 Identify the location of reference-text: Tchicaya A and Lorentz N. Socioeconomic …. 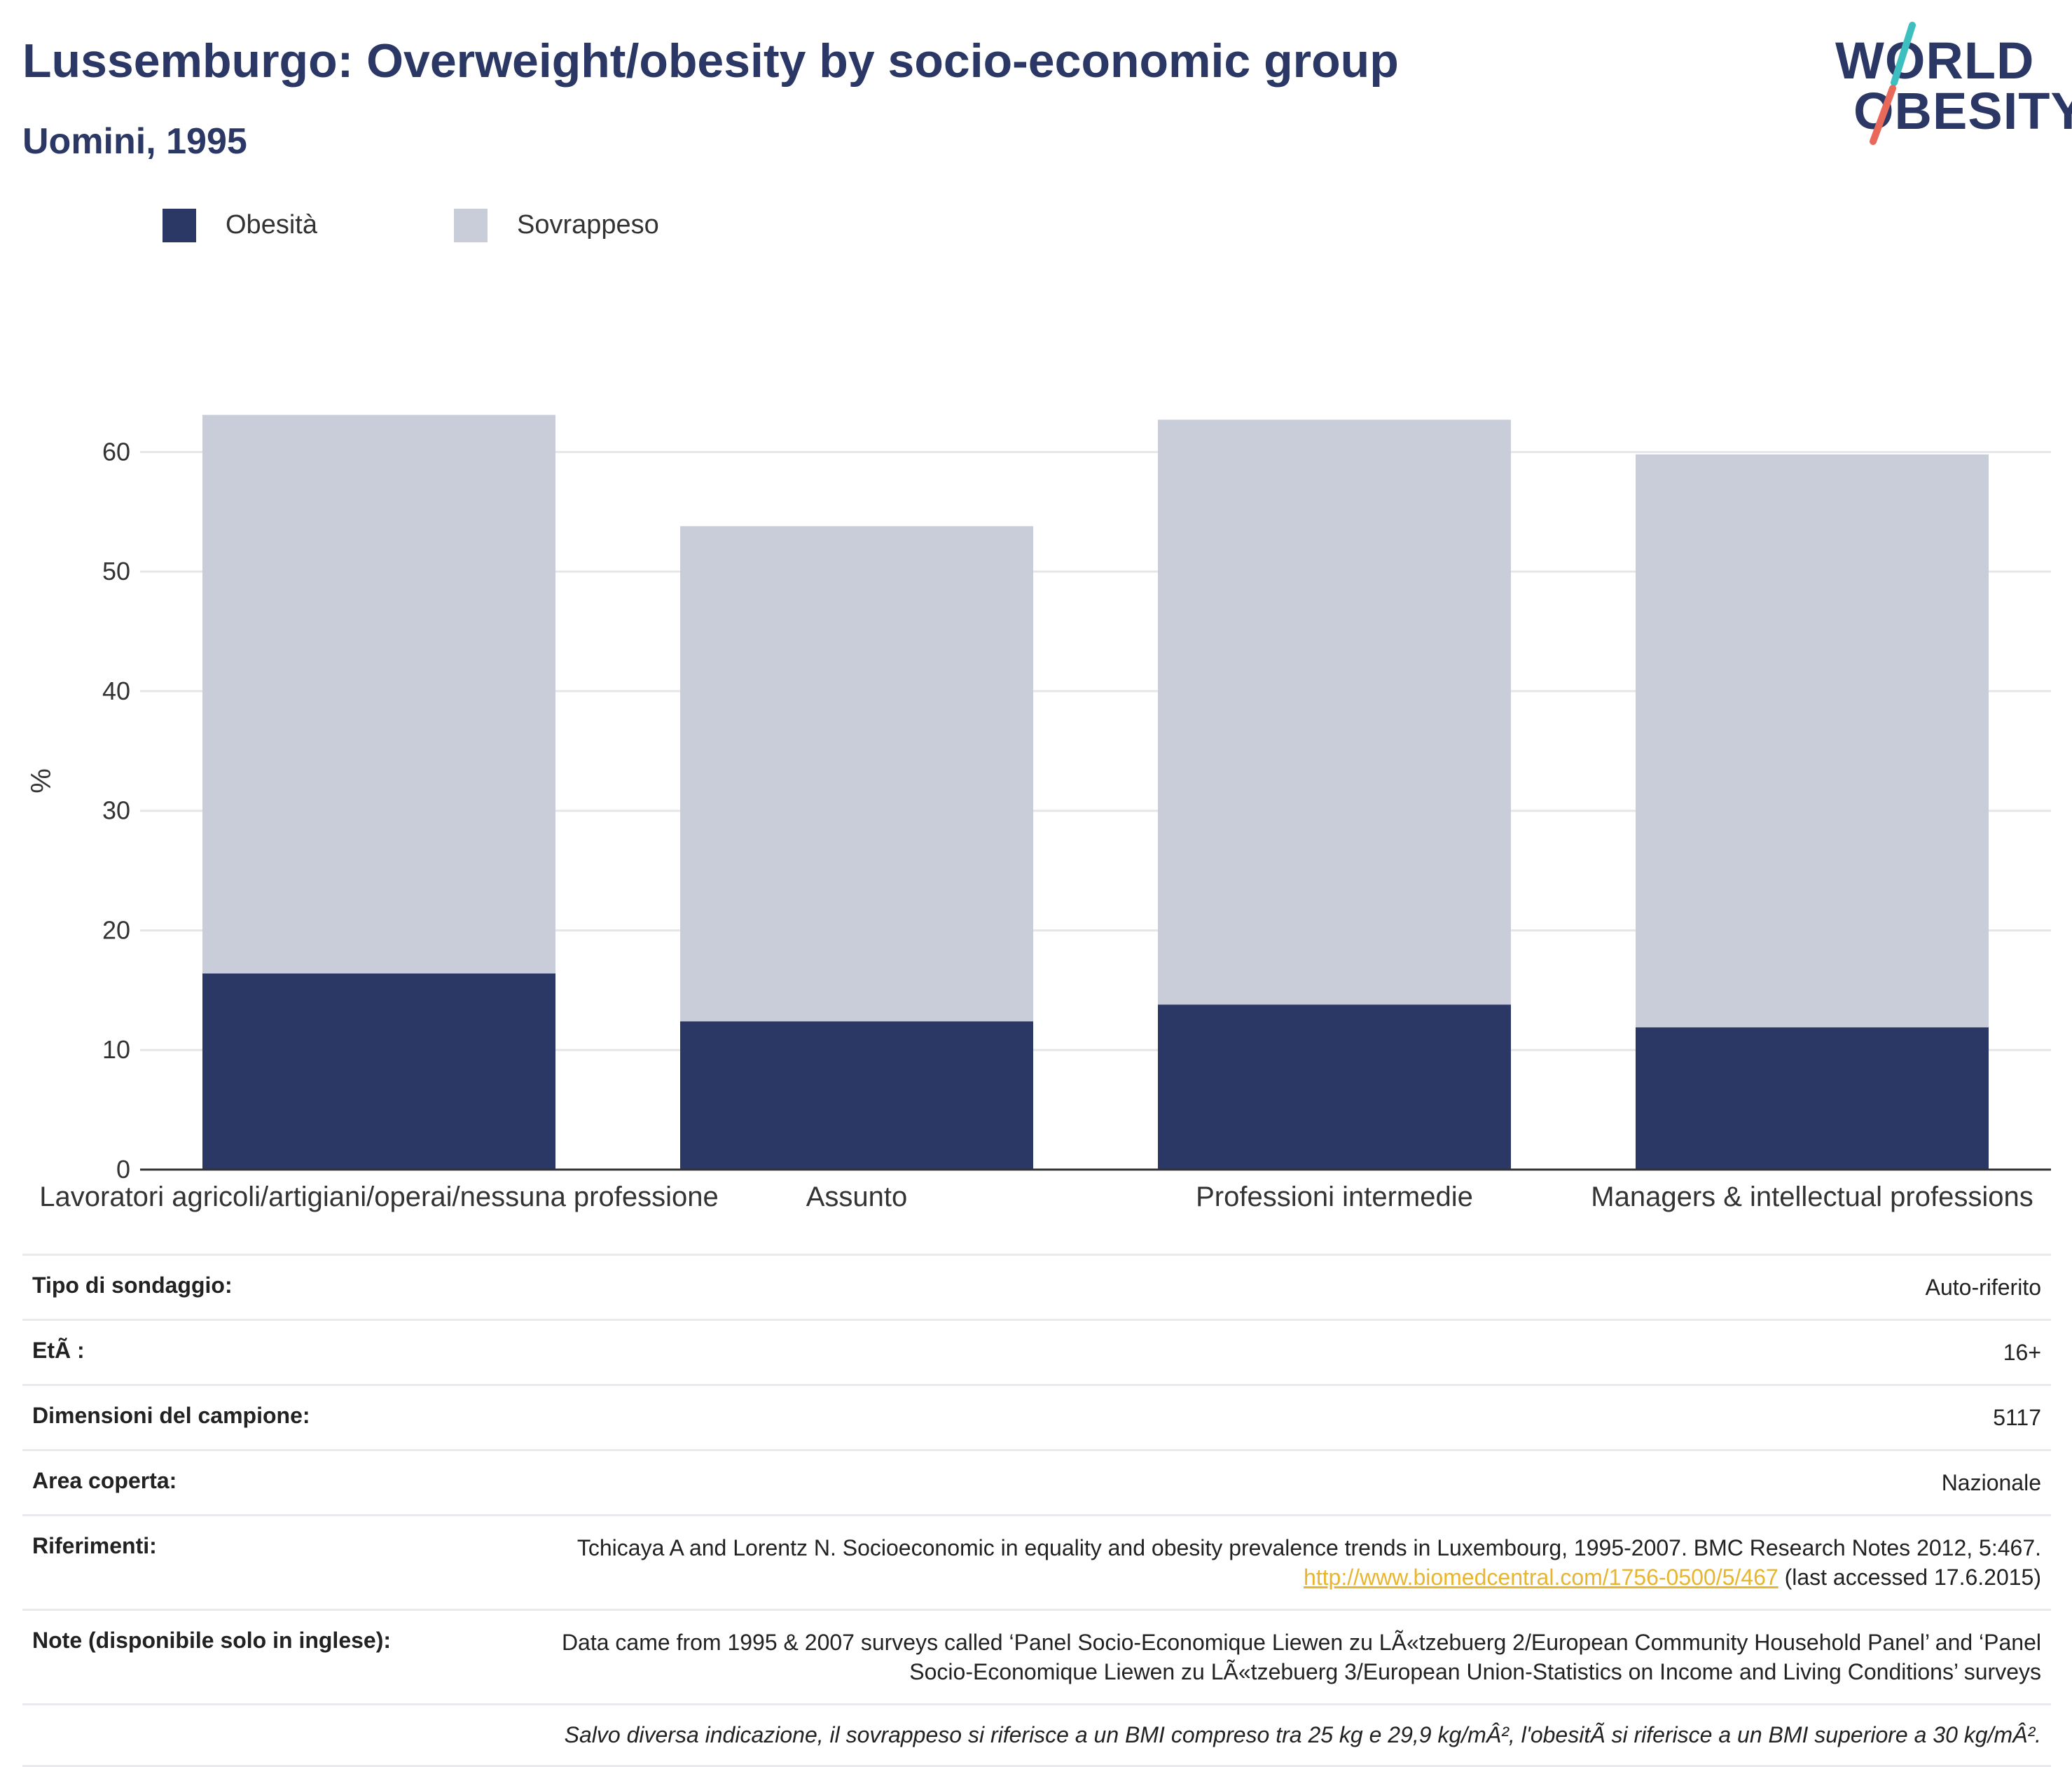
(1309, 1547).